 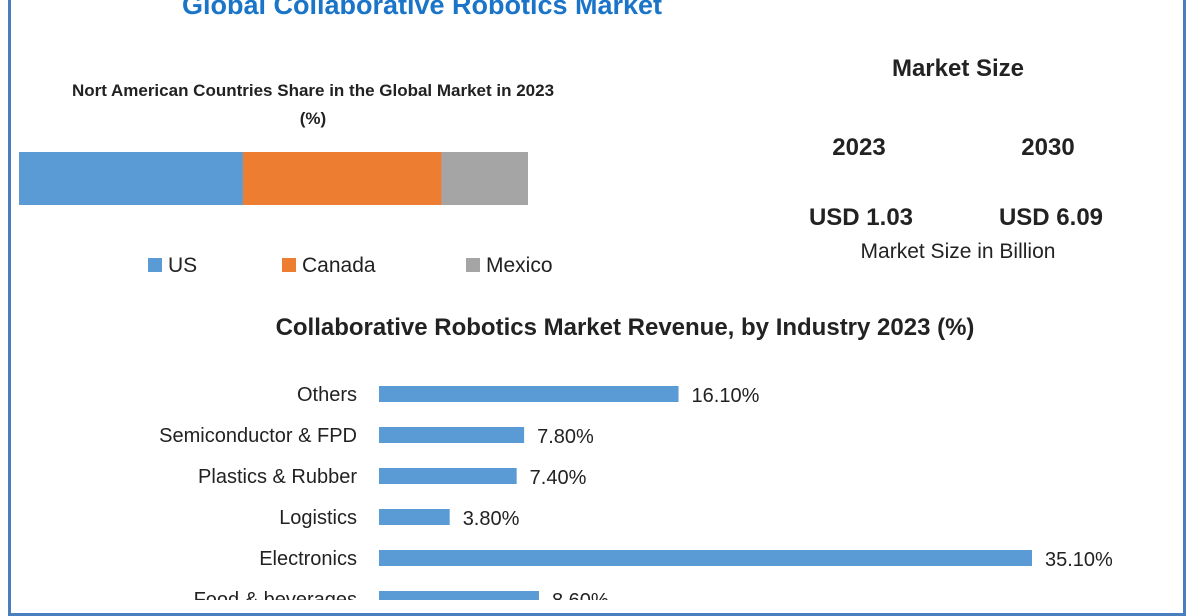 I want to click on bar-logistics, so click(x=414, y=517).